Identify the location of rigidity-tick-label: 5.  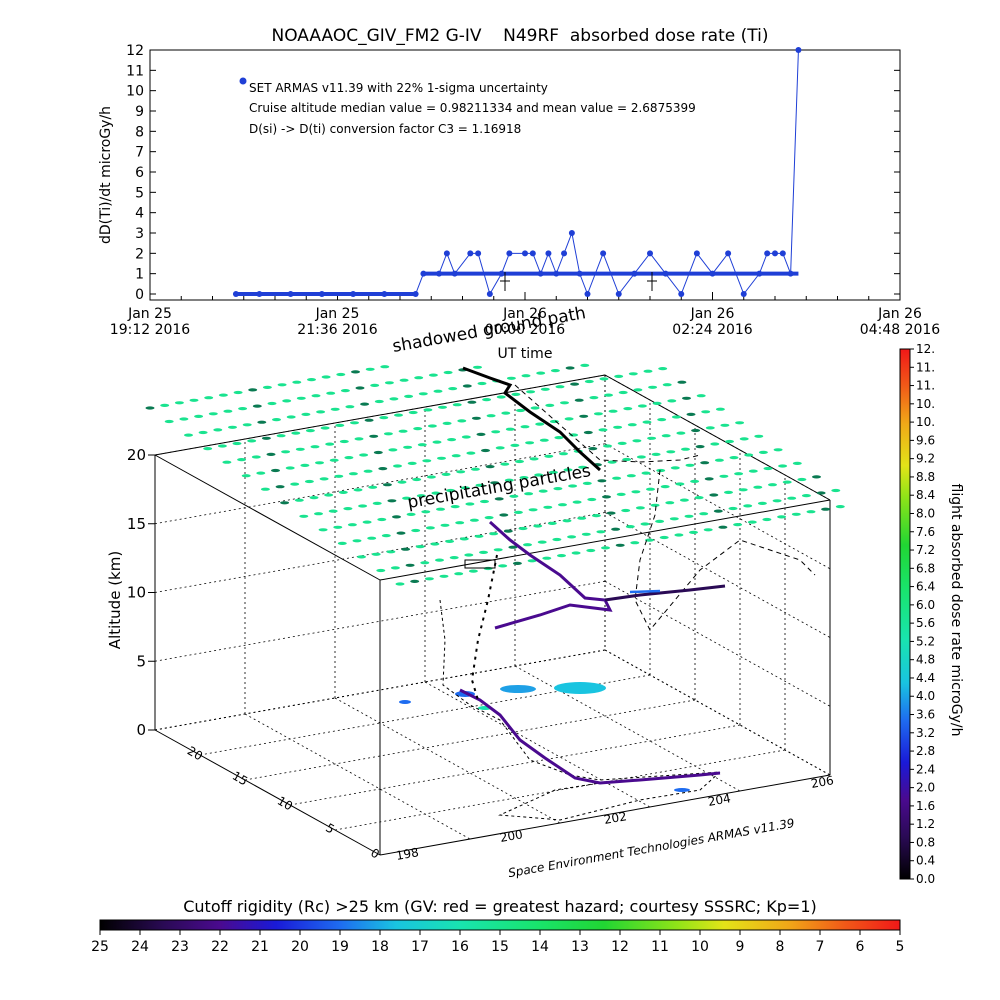
(900, 947).